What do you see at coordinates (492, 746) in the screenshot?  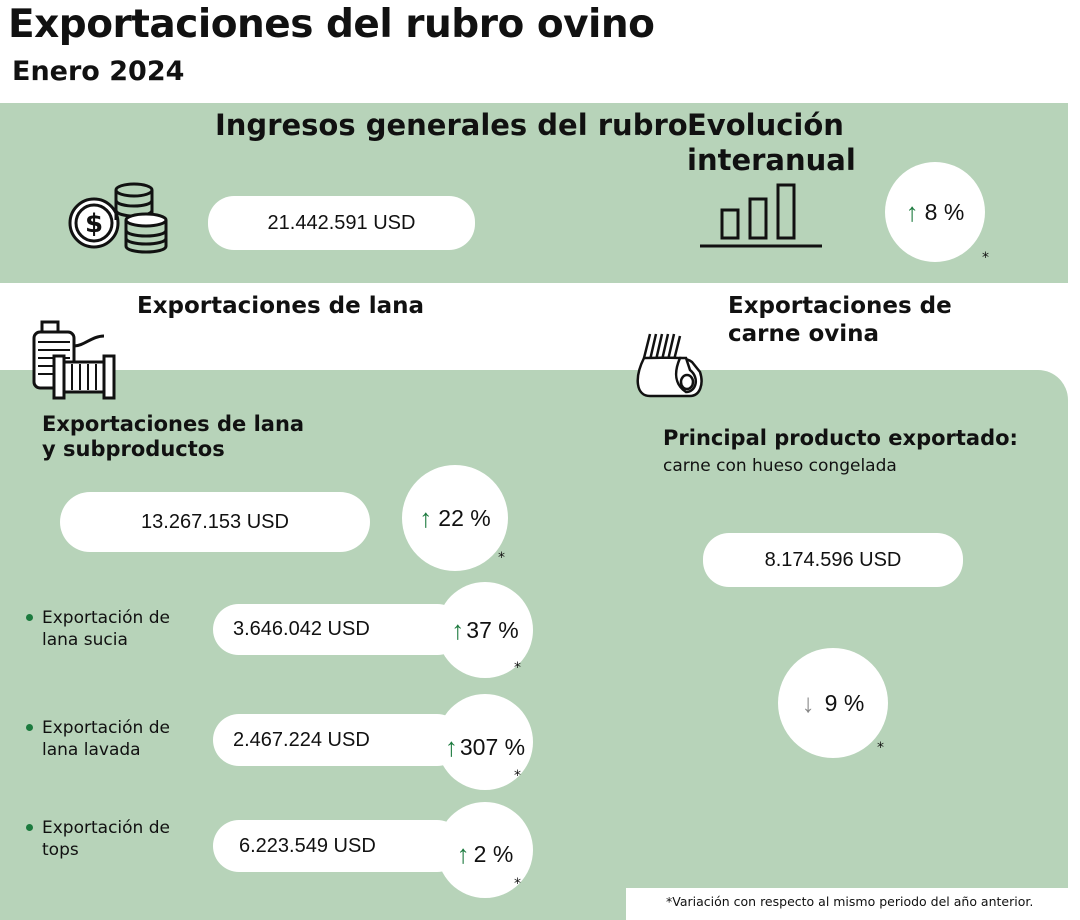 I see `wool-item-change: 307 %` at bounding box center [492, 746].